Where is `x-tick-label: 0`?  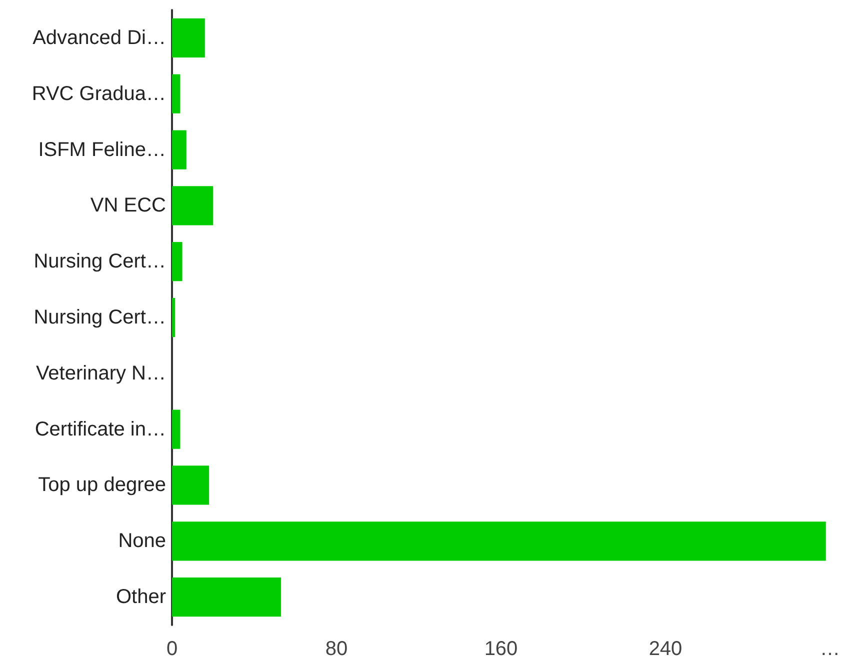
x-tick-label: 0 is located at coordinates (172, 649).